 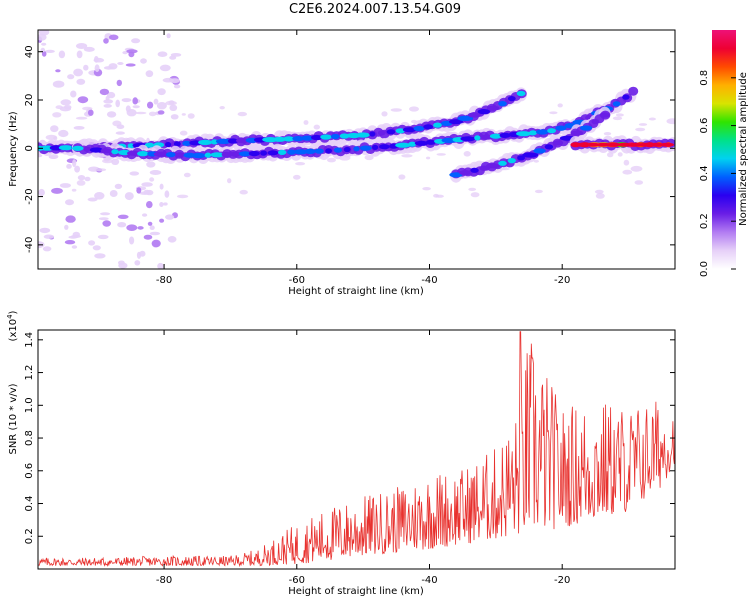 I want to click on y-tick-label: 0.2, so click(x=29, y=536).